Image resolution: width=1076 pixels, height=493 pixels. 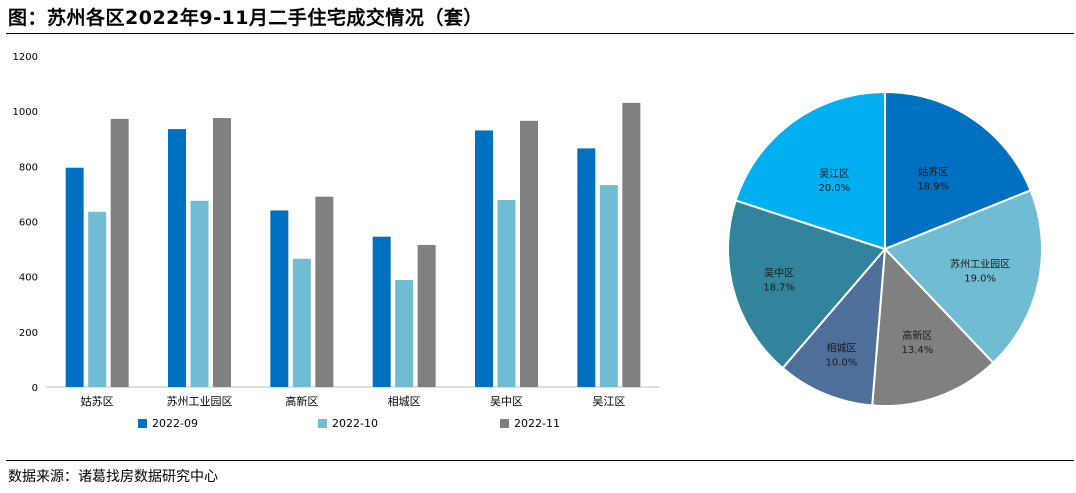 I want to click on legend-label: 2022-10, so click(x=355, y=423).